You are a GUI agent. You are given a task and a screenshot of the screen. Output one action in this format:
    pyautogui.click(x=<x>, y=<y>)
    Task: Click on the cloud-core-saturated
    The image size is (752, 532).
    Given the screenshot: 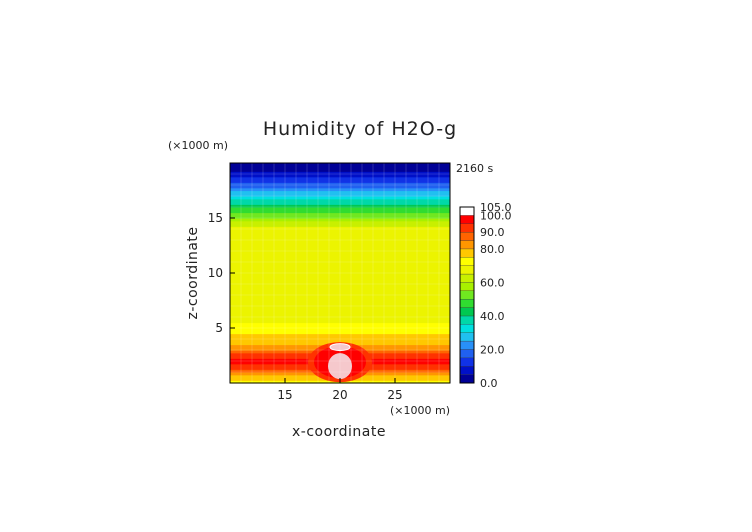 What is the action you would take?
    pyautogui.click(x=340, y=366)
    